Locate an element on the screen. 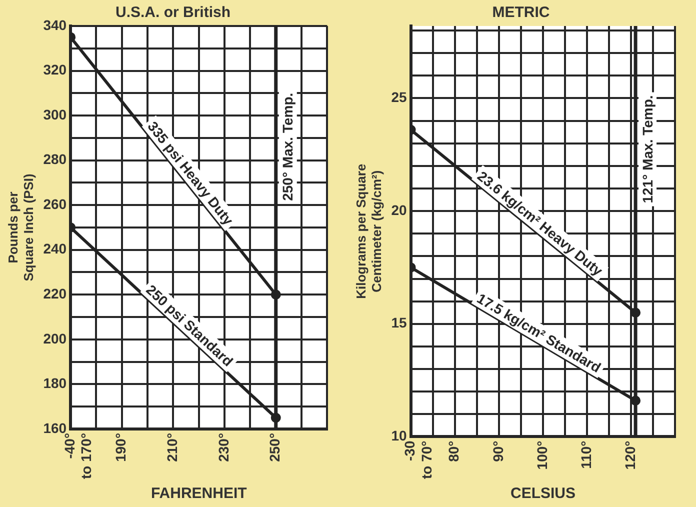 This screenshot has height=507, width=696. ref-line-label: 121° Max. Temp. is located at coordinates (647, 149).